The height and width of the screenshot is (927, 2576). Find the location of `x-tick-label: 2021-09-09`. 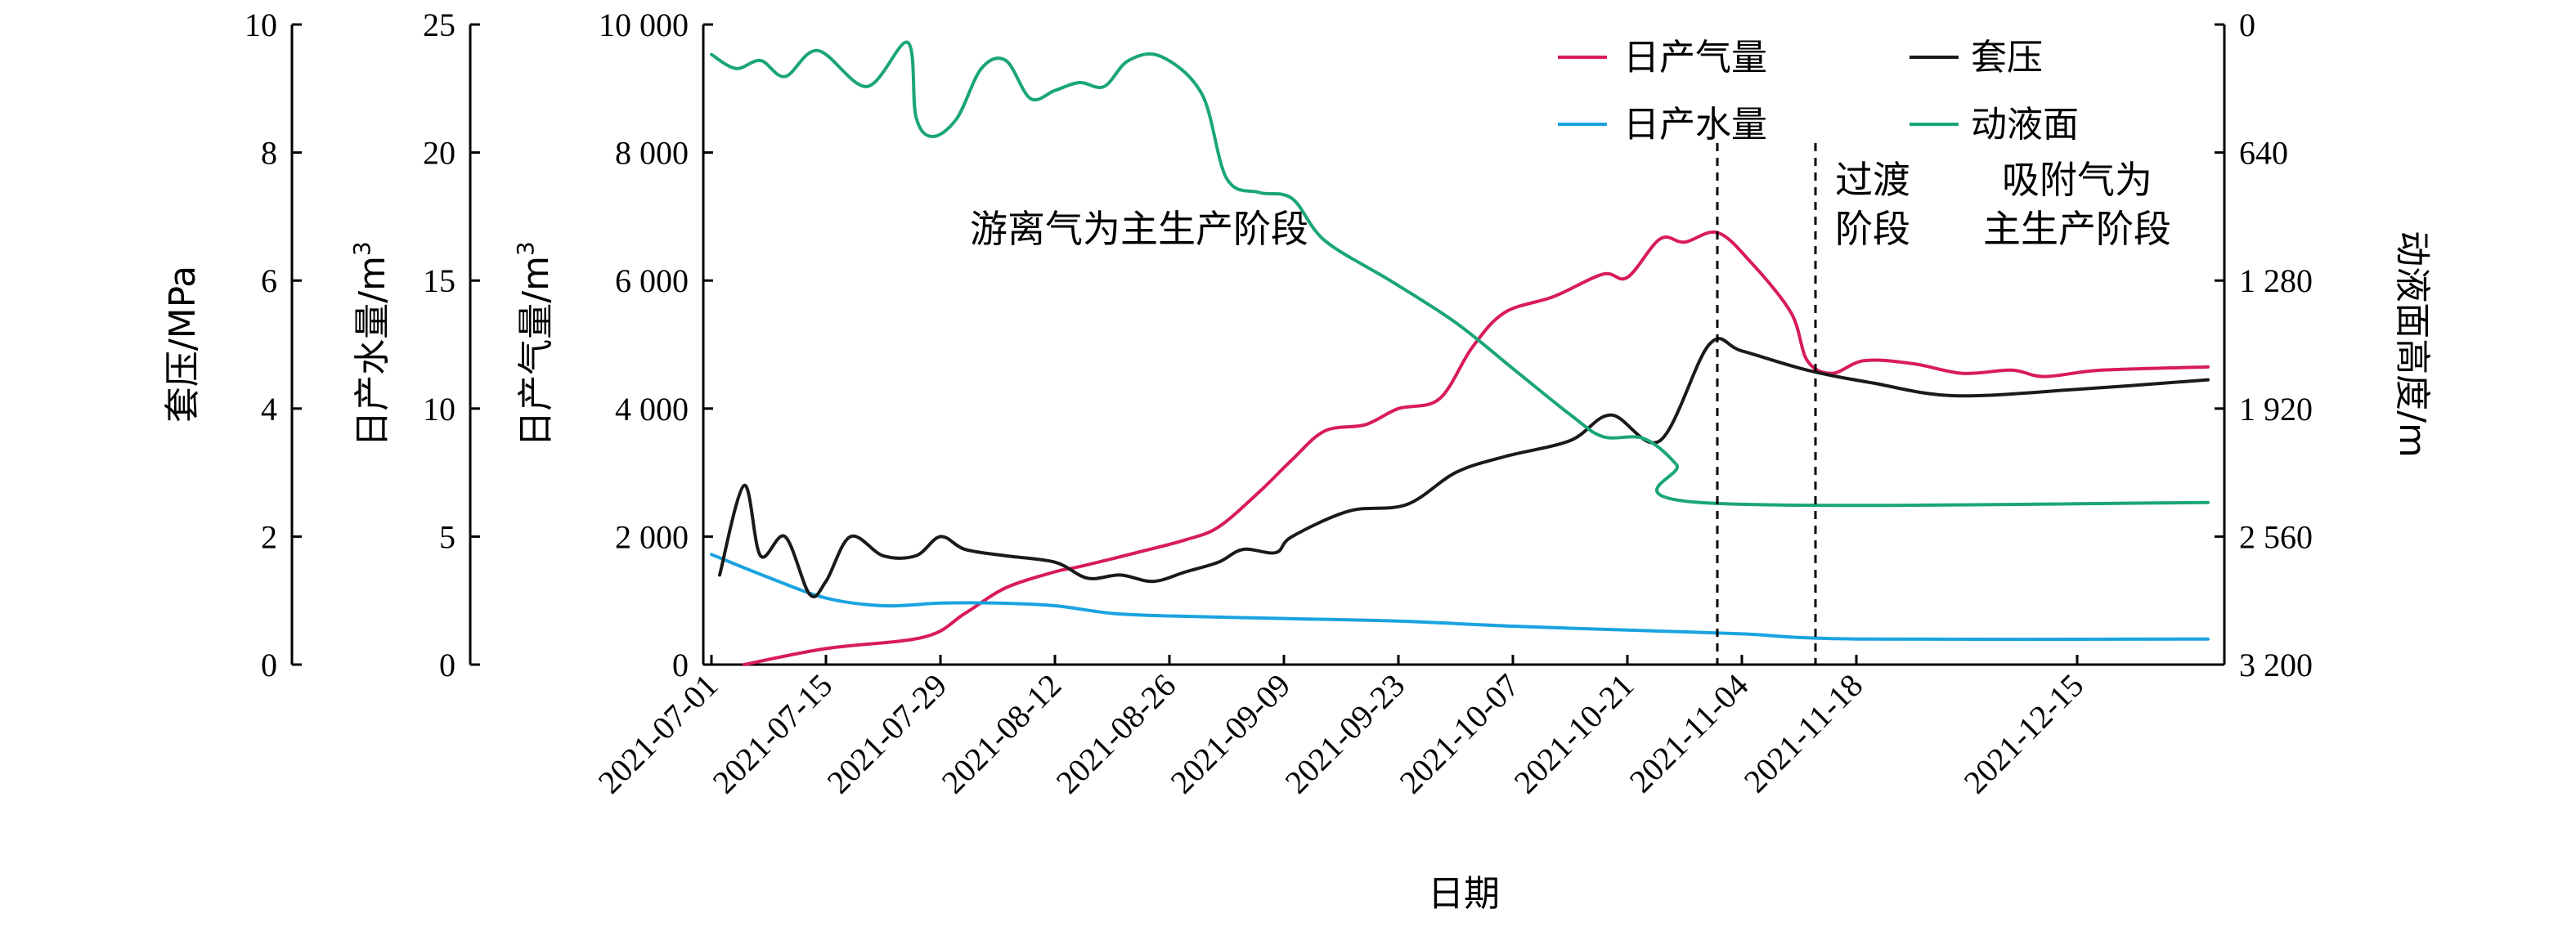

x-tick-label: 2021-09-09 is located at coordinates (1231, 734).